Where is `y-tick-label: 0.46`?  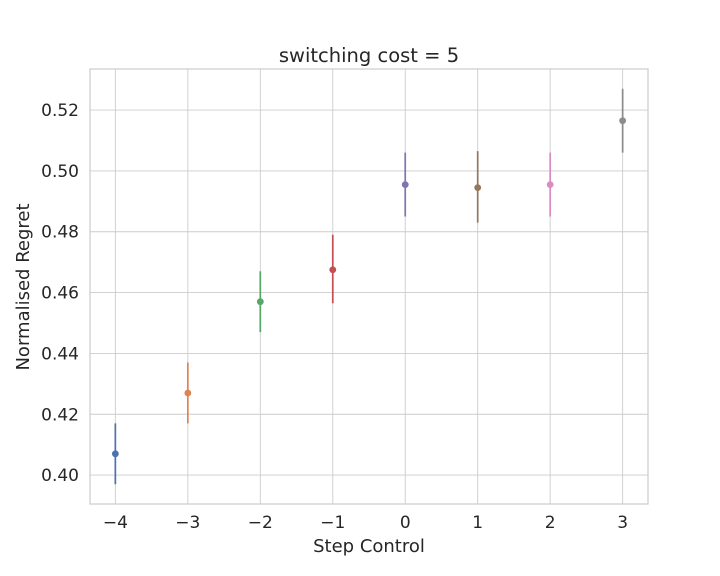
y-tick-label: 0.46 is located at coordinates (60, 294).